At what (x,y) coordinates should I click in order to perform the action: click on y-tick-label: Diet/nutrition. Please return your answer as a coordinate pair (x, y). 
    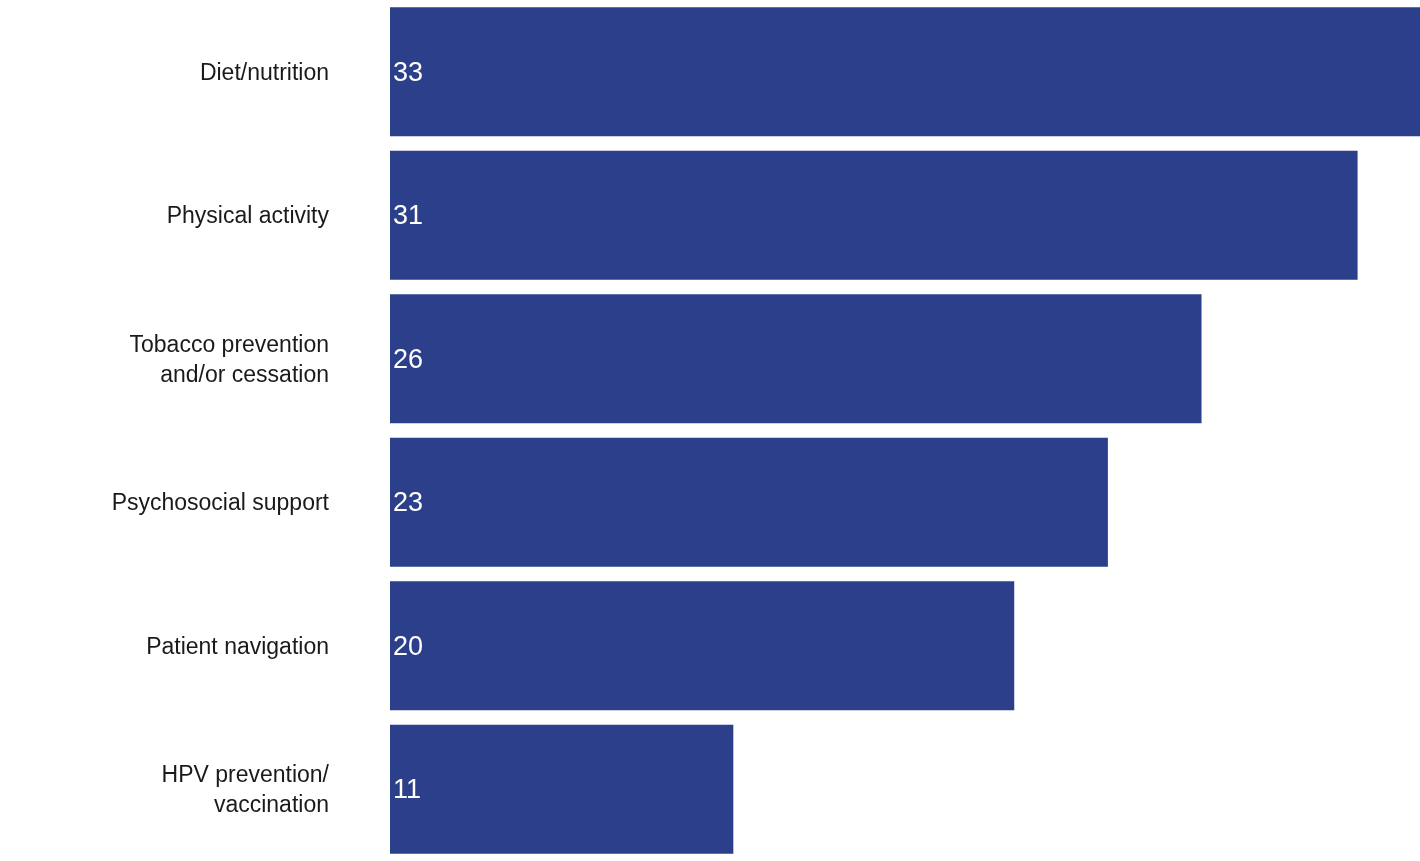
    Looking at the image, I should click on (264, 71).